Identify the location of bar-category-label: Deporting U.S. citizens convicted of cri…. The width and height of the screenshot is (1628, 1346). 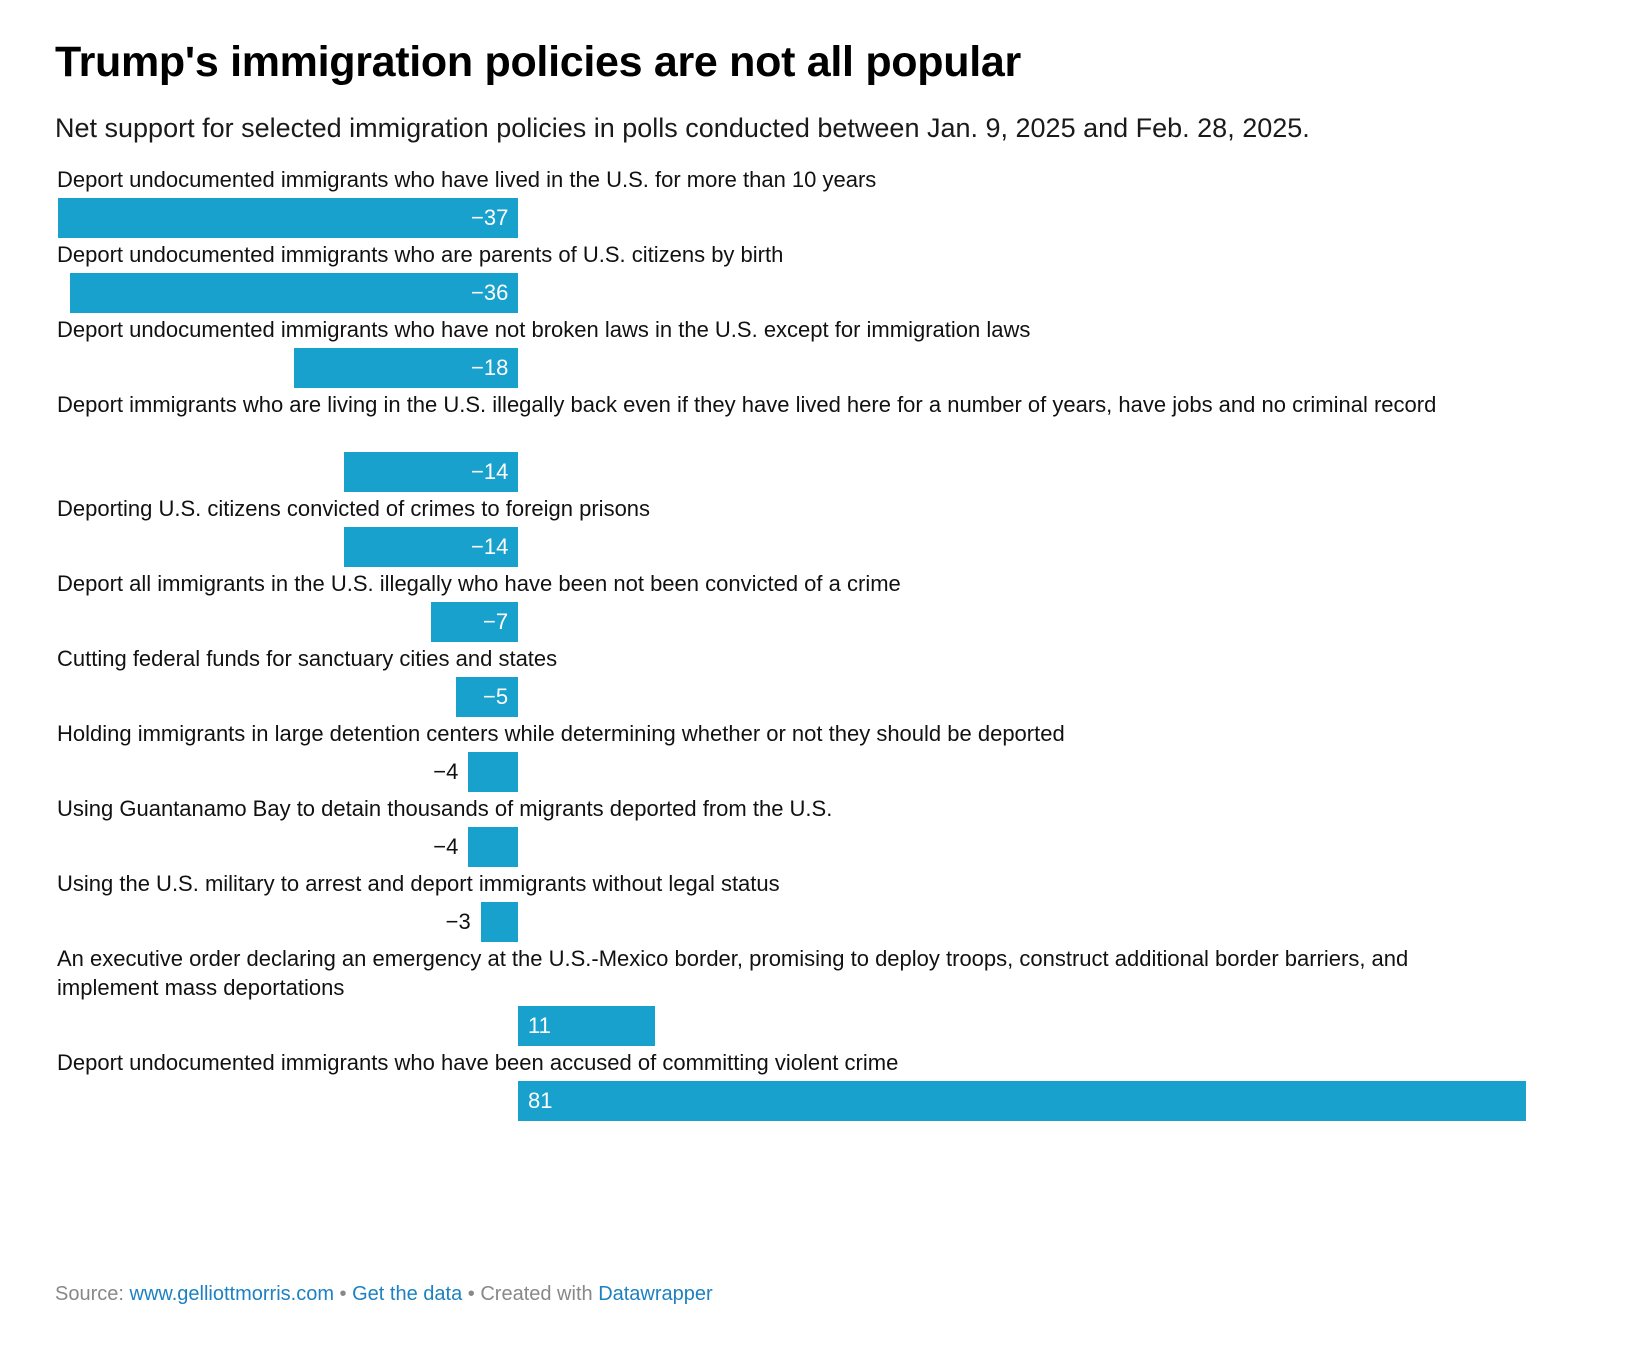
(354, 508).